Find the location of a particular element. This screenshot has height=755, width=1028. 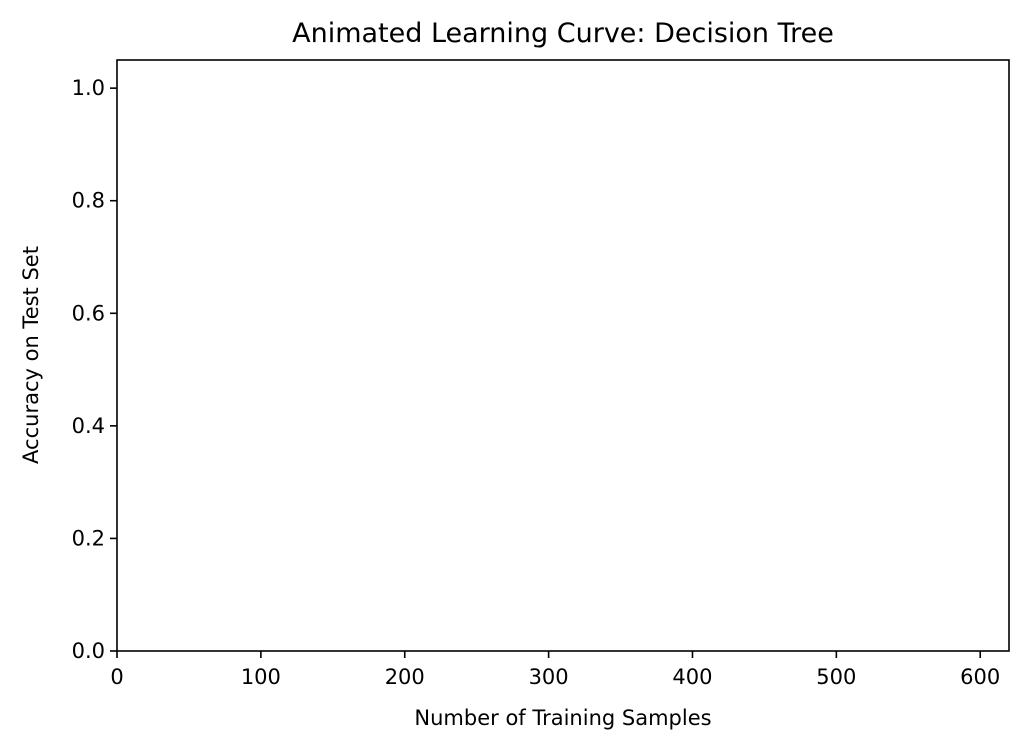

chart-title: Animated Learning Curve: Decision Tree is located at coordinates (563, 33).